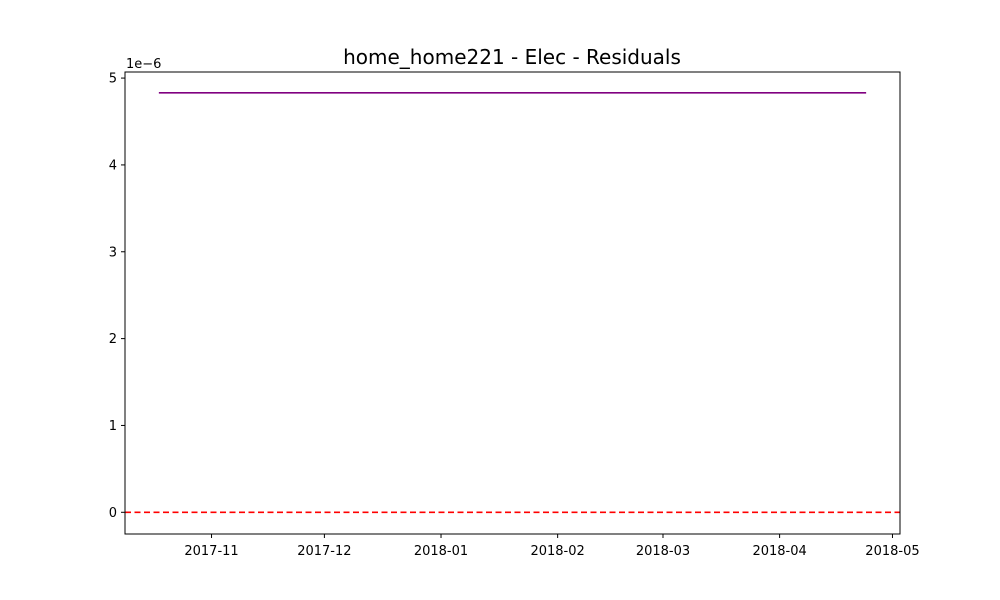 The image size is (1000, 600). I want to click on y-tick-label: 3, so click(113, 252).